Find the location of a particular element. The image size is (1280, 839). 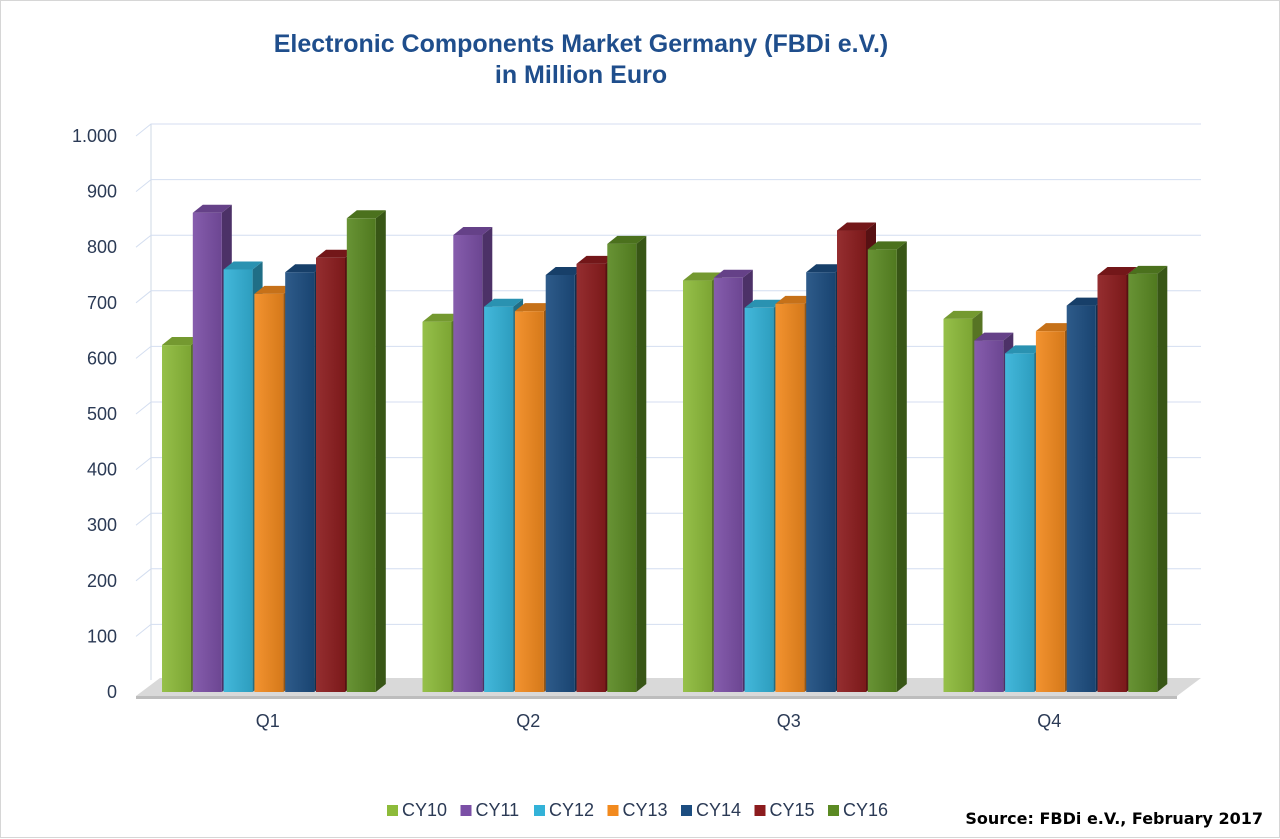

y-tick-label: 0 is located at coordinates (112, 692).